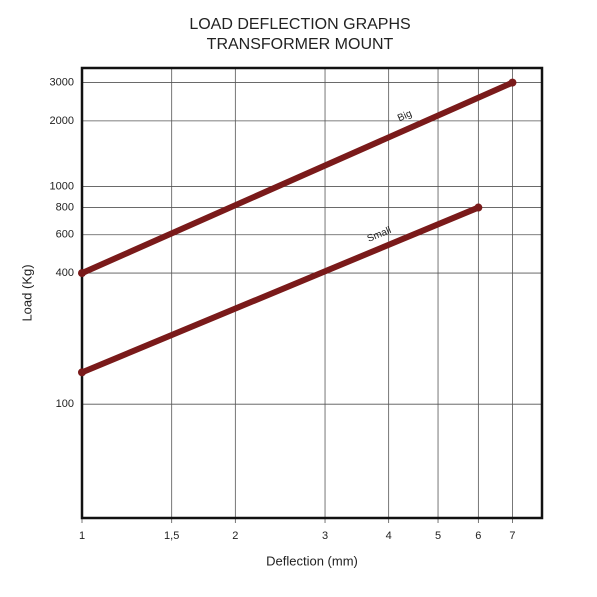 The width and height of the screenshot is (597, 597). I want to click on chart-title: LOAD DEFLECTION GRAPHS, so click(299, 24).